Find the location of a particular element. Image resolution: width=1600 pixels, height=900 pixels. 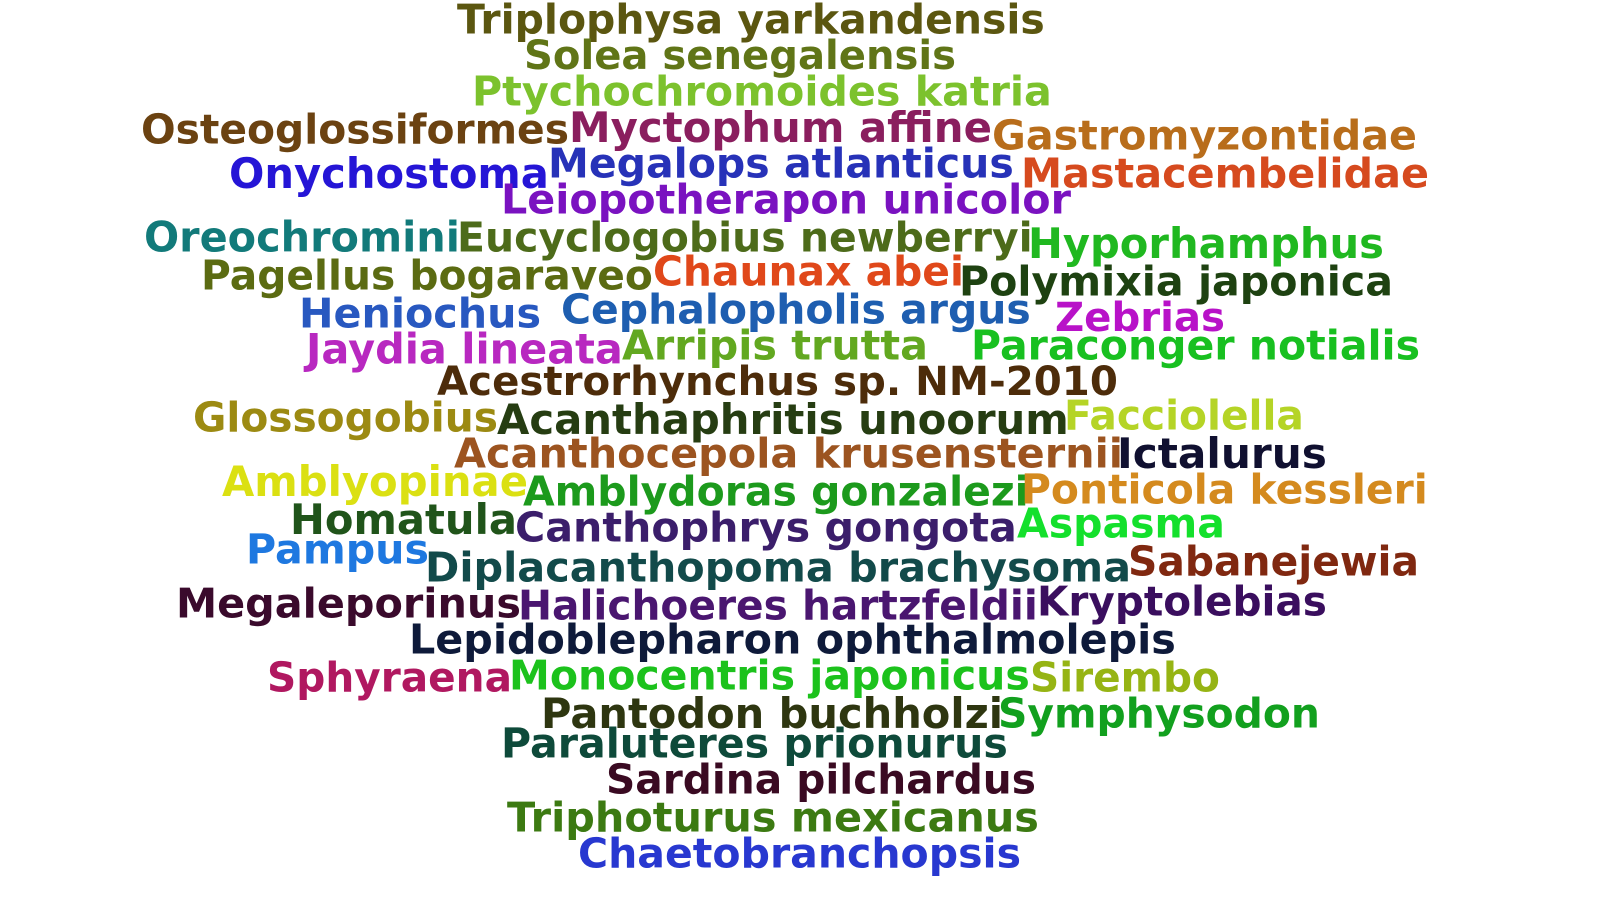

cloud-word: Pantodon buchholzi is located at coordinates (772, 714).